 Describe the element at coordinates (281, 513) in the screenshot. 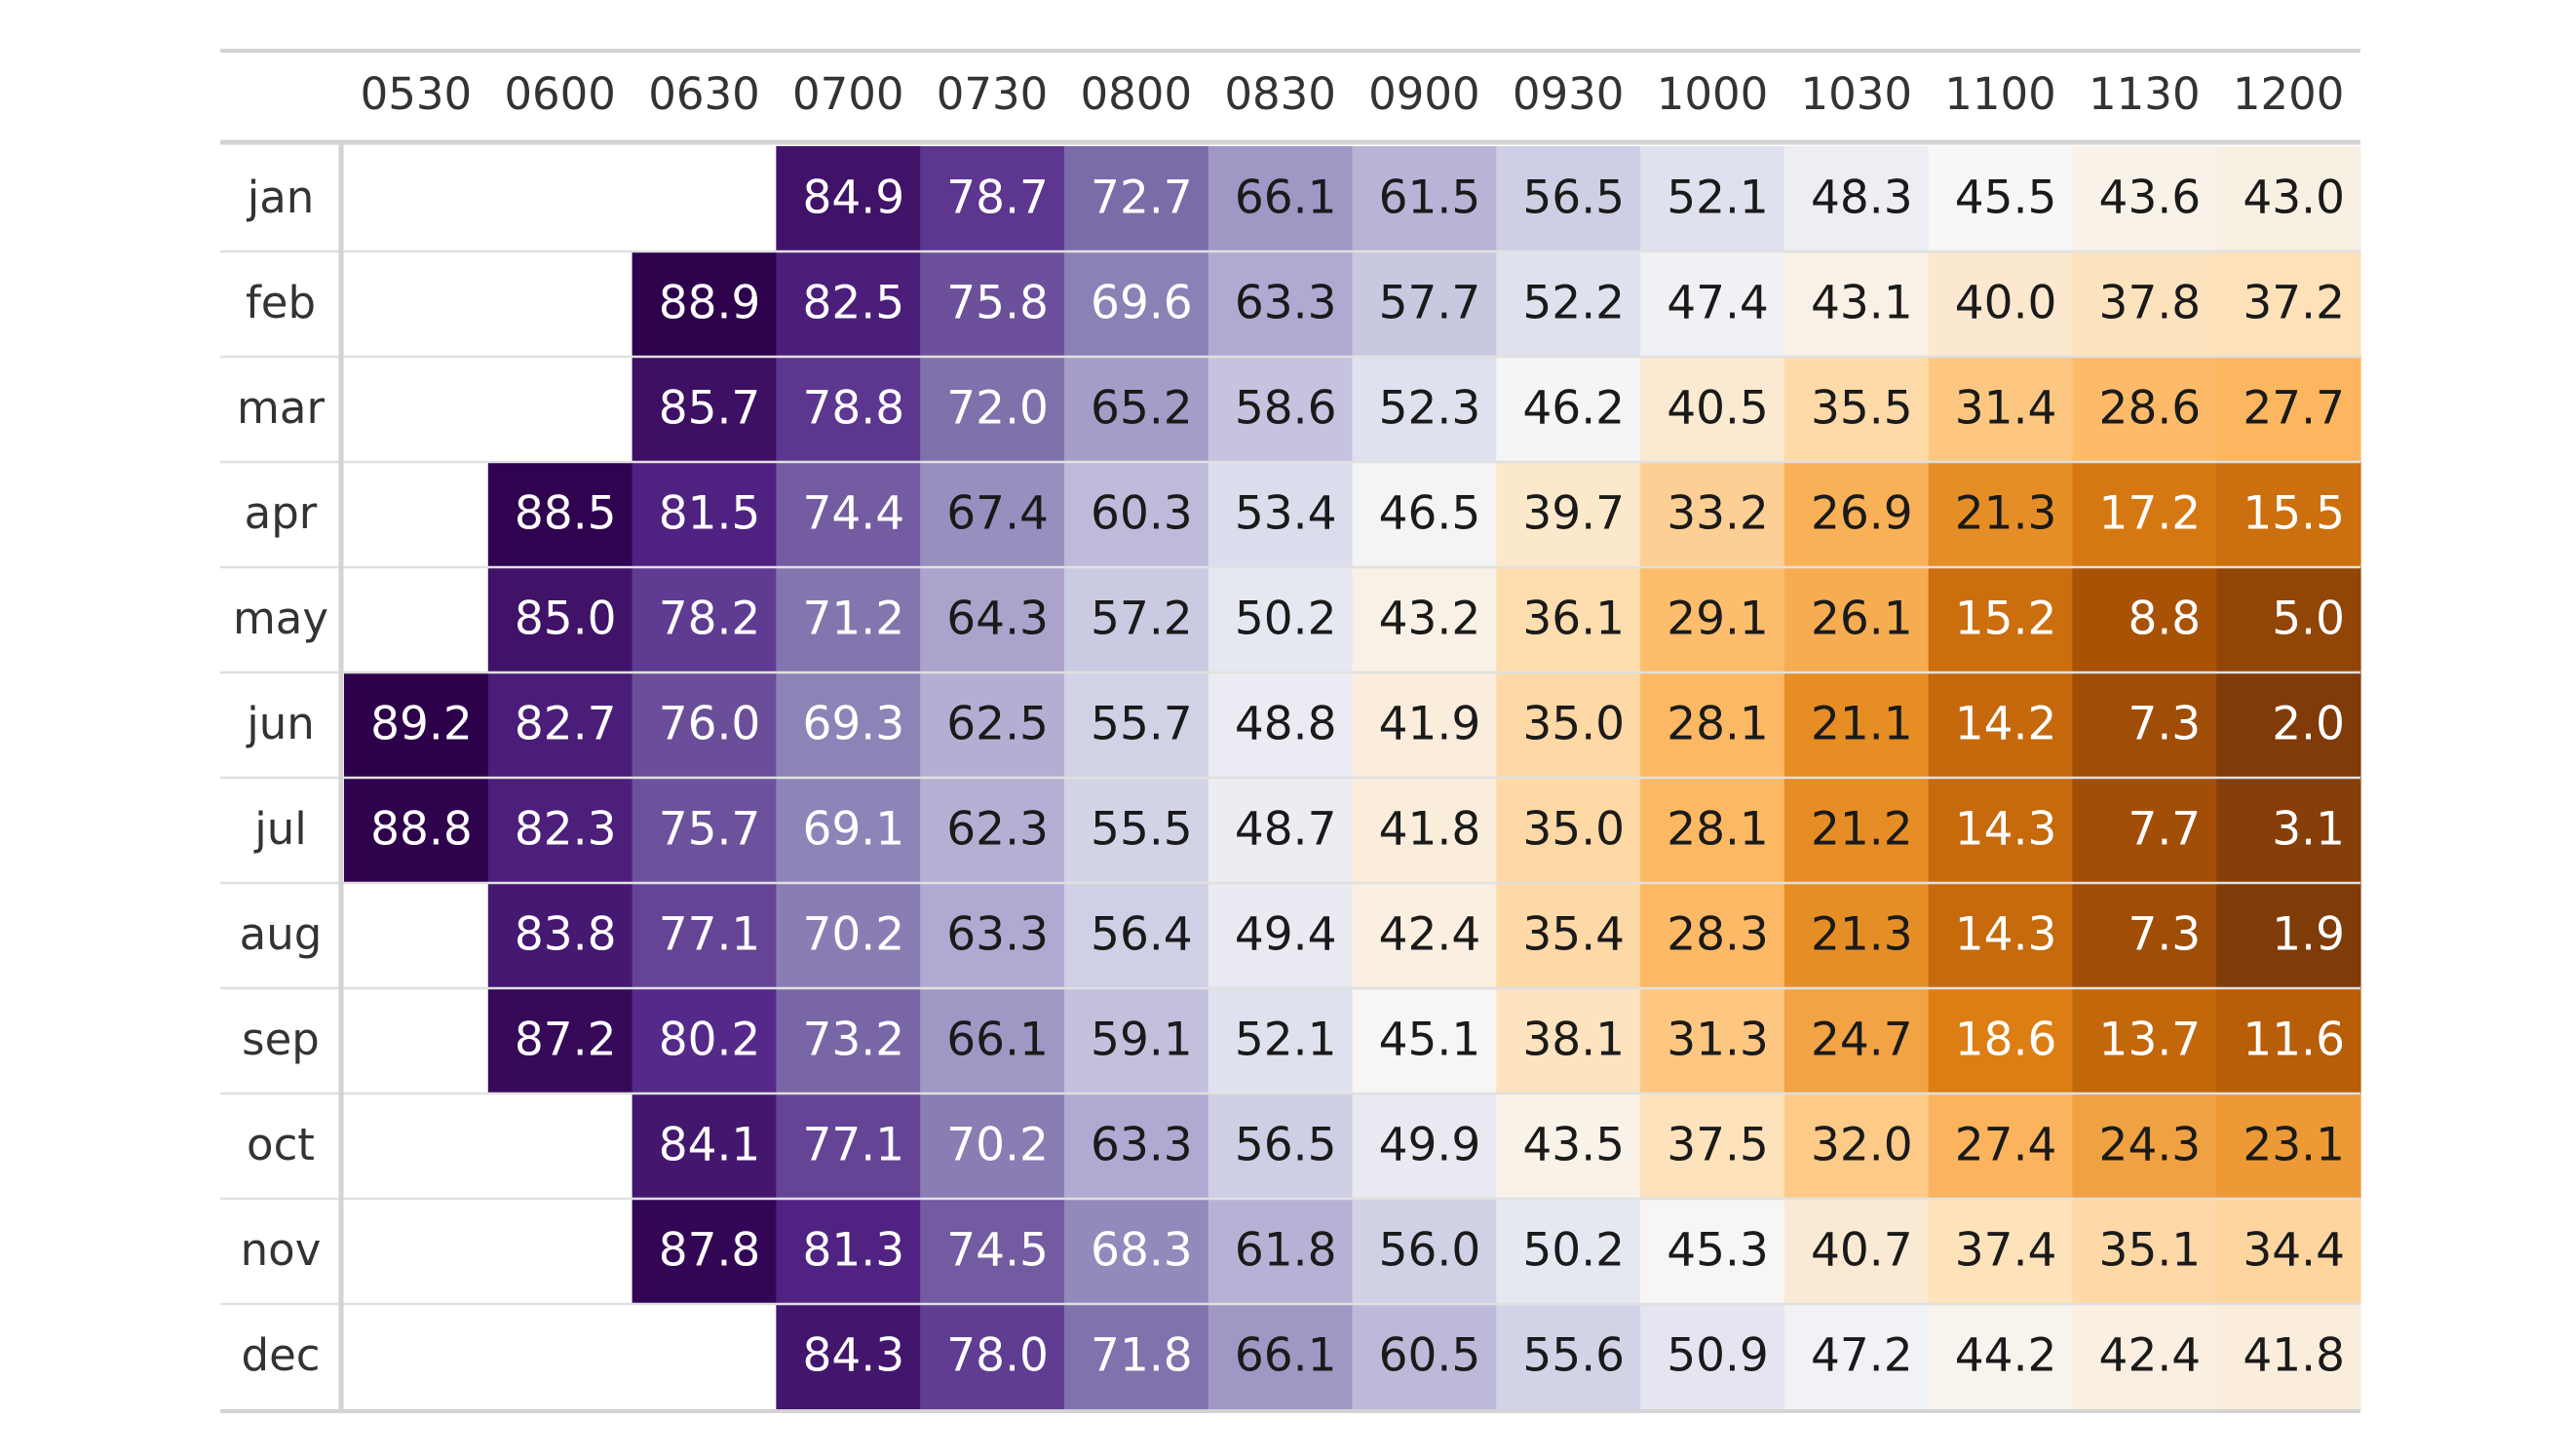

I see `row-header-apr: apr` at that location.